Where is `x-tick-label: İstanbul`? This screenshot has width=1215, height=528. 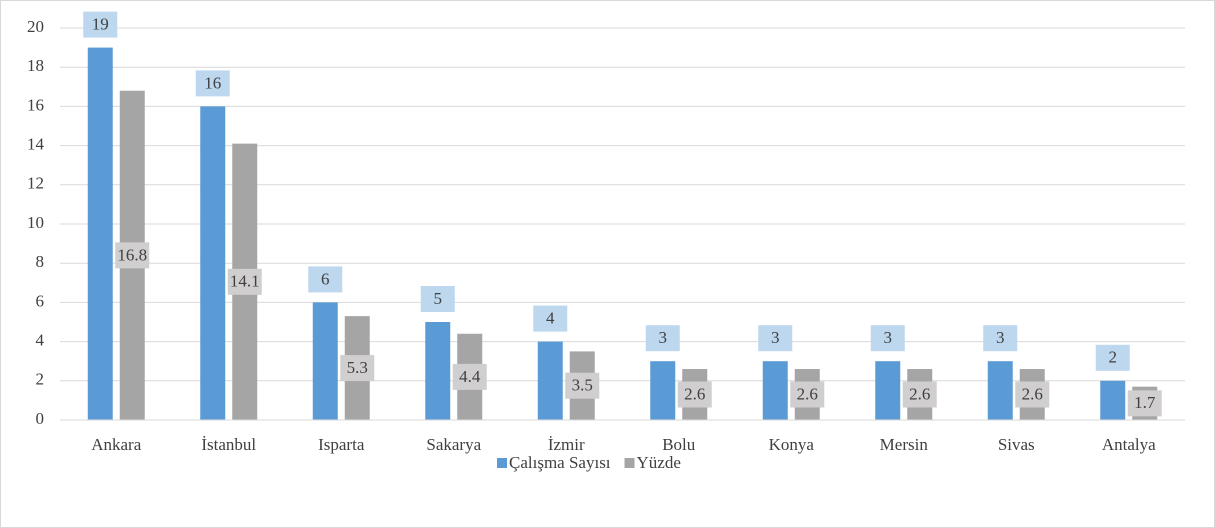 x-tick-label: İstanbul is located at coordinates (228, 444).